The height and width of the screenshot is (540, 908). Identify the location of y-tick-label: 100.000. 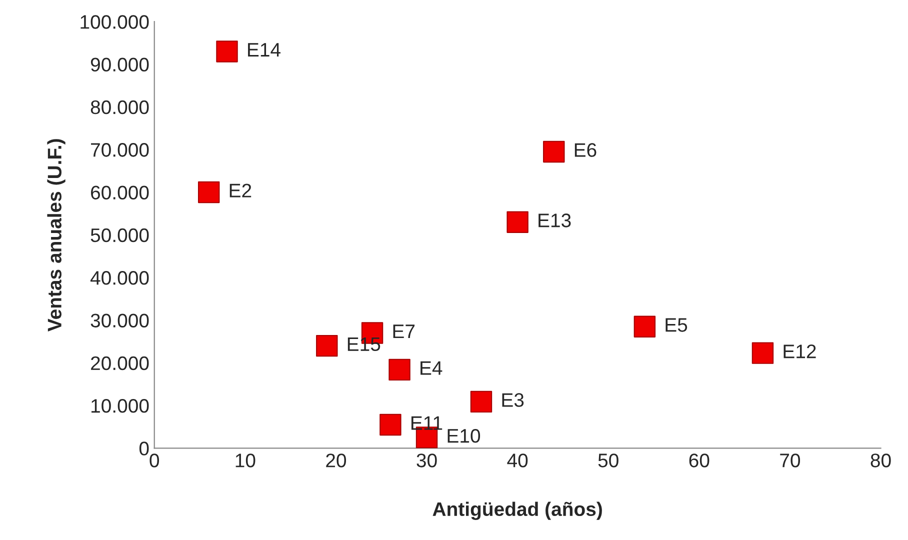
(114, 22).